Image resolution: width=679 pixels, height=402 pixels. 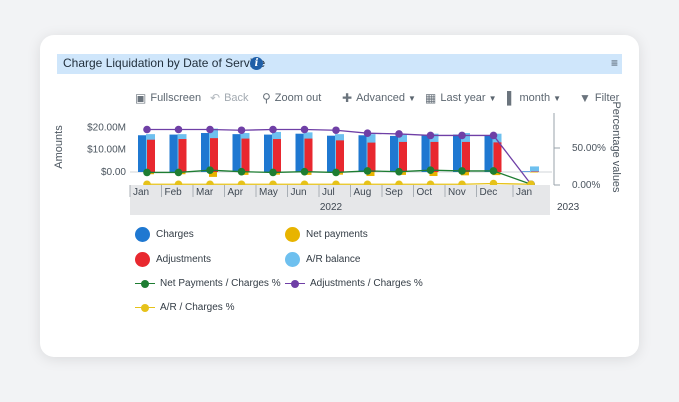 I want to click on y-tick-label: $20.00M, so click(x=106, y=127).